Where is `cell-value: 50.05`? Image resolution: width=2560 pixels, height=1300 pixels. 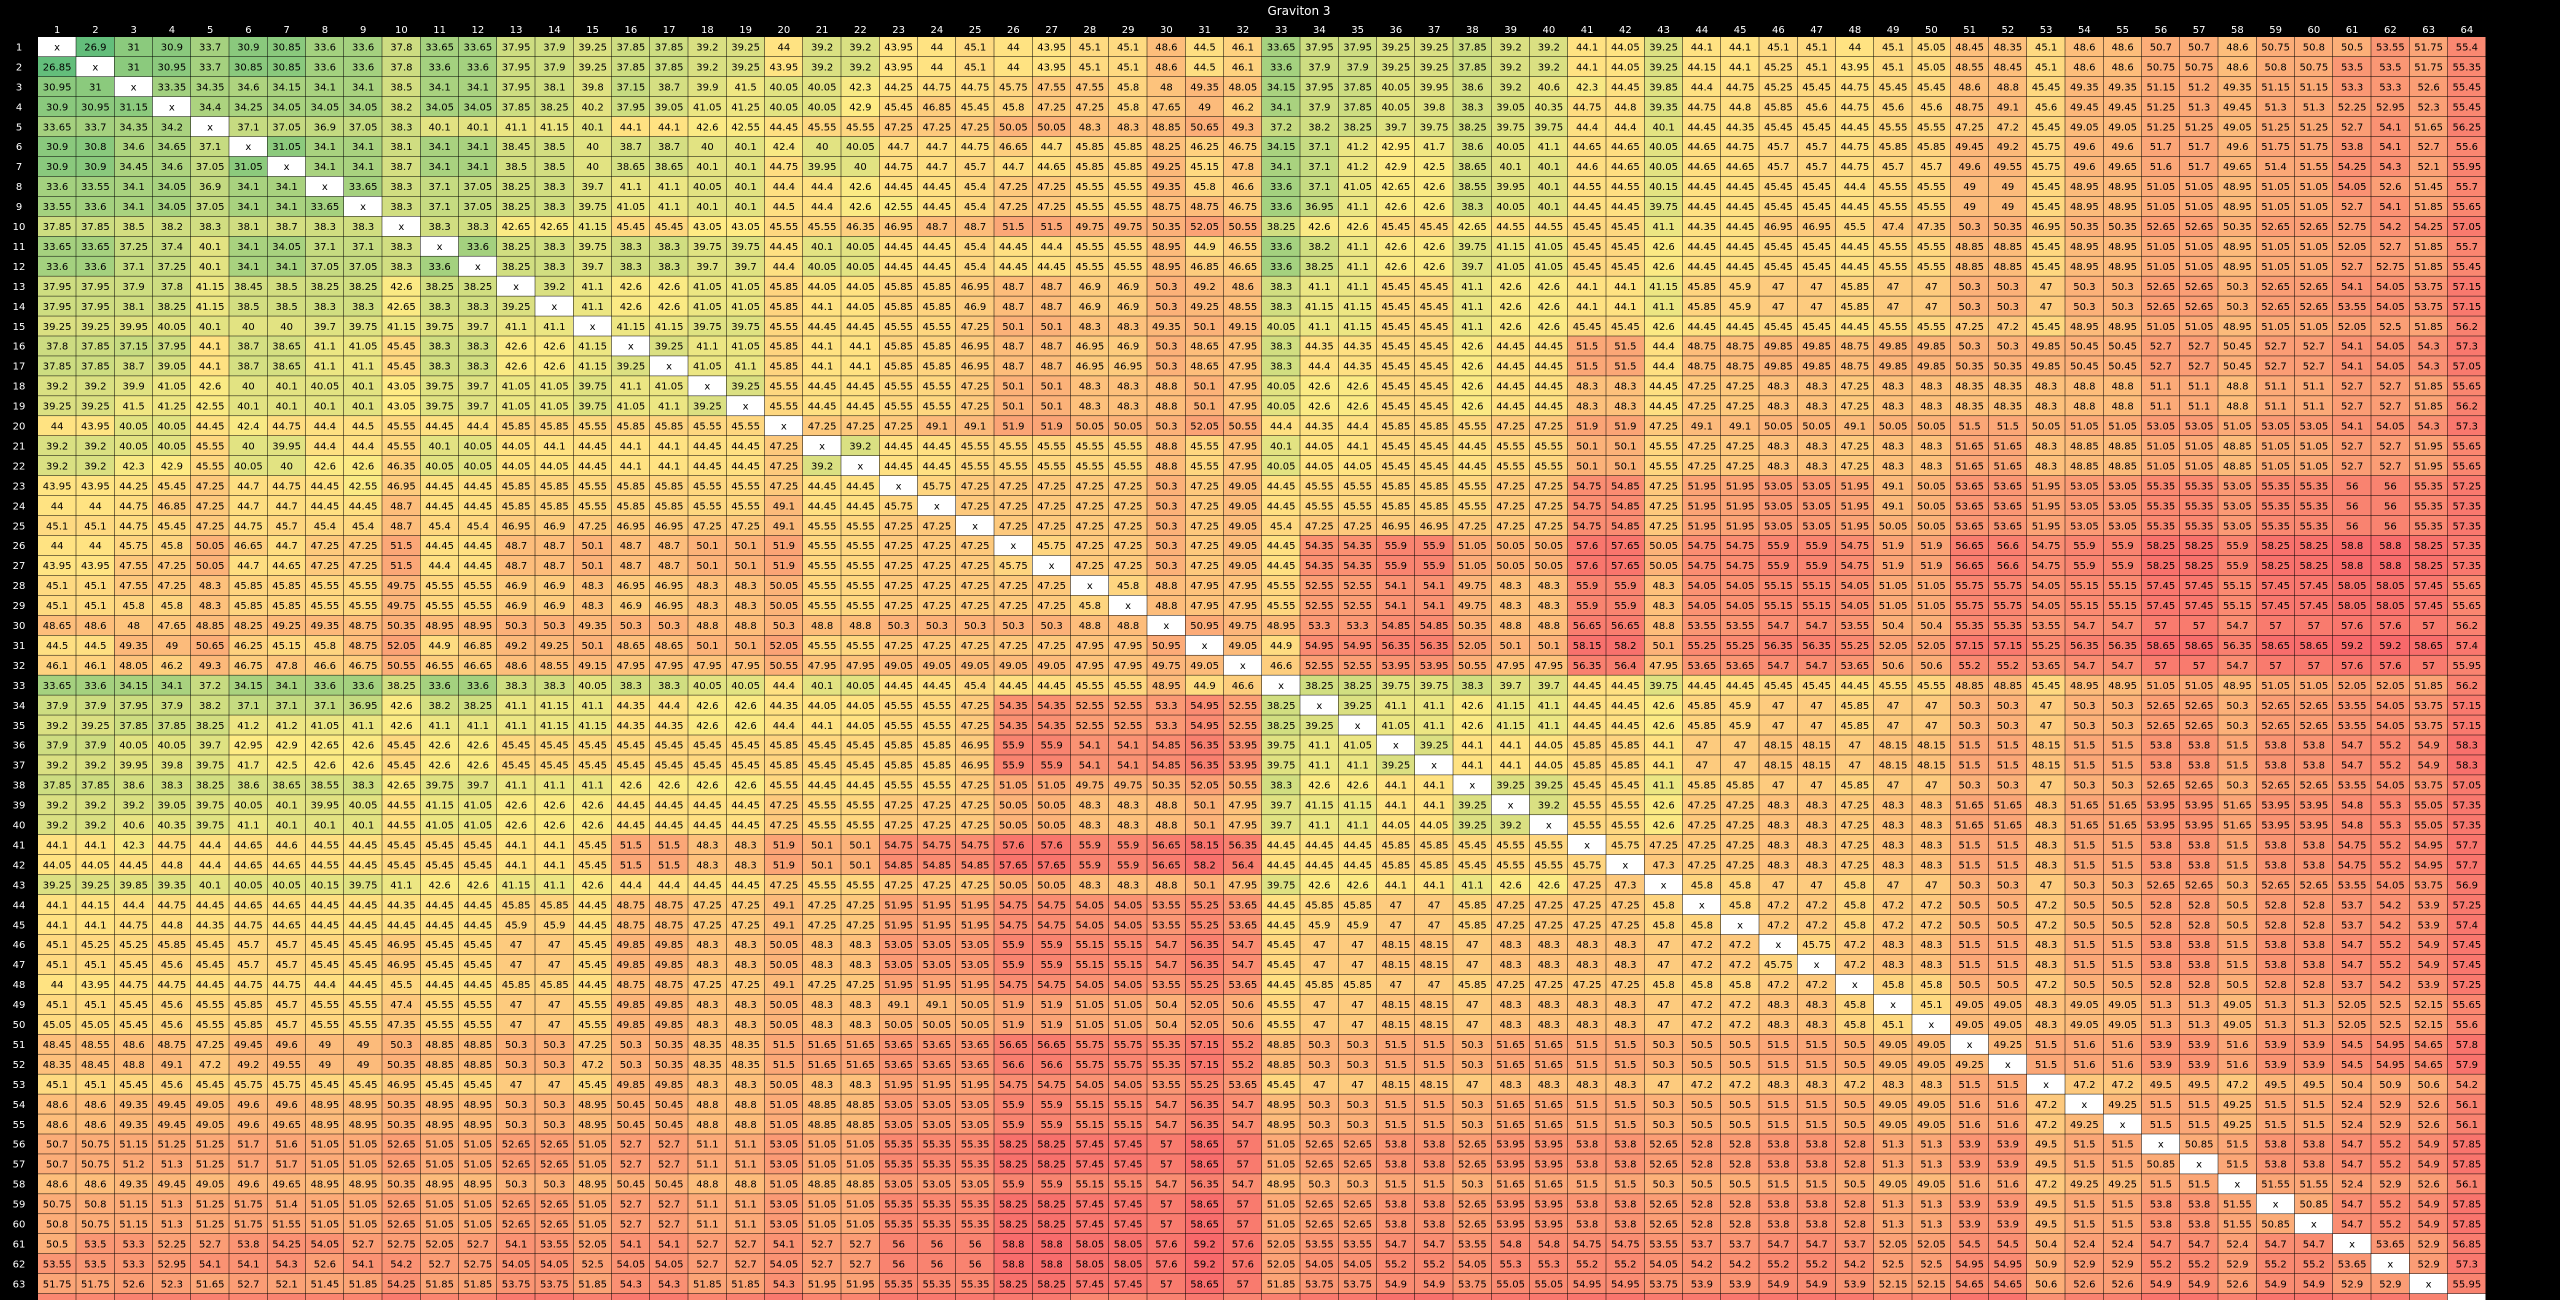
cell-value: 50.05 is located at coordinates (784, 586).